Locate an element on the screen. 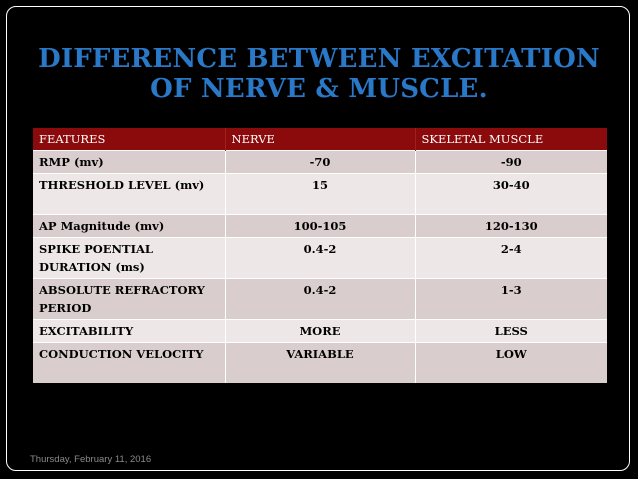 The height and width of the screenshot is (479, 638). table-row: SPIKE POENTIAL DURATION (ms) 0.4-2 2-4 is located at coordinates (320, 258).